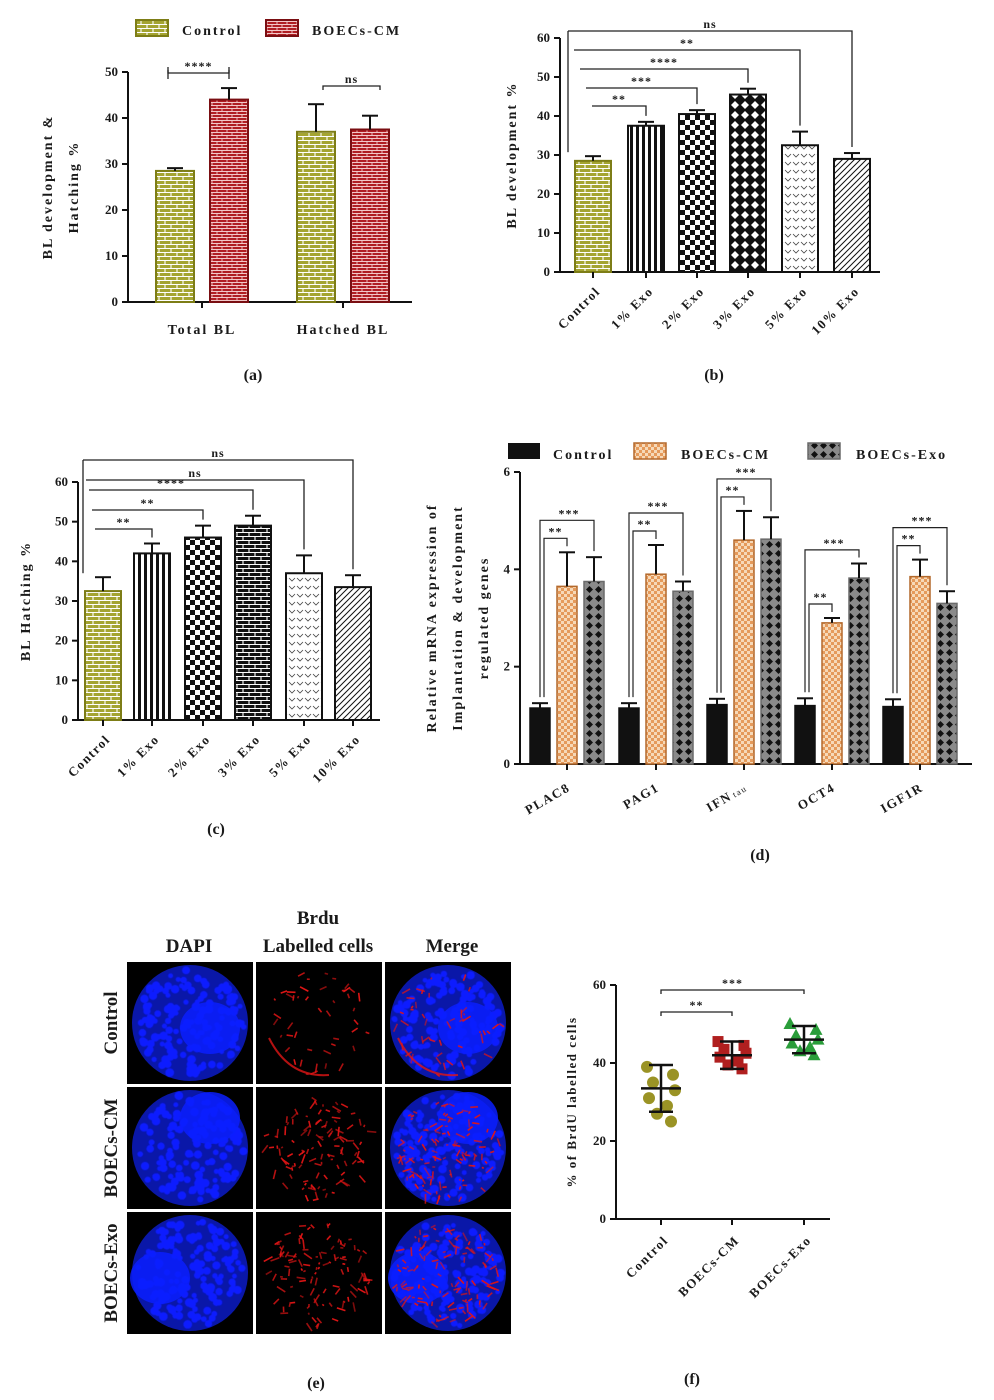  I want to click on chart-b-x-tick-label: 3% Exo, so click(734, 308).